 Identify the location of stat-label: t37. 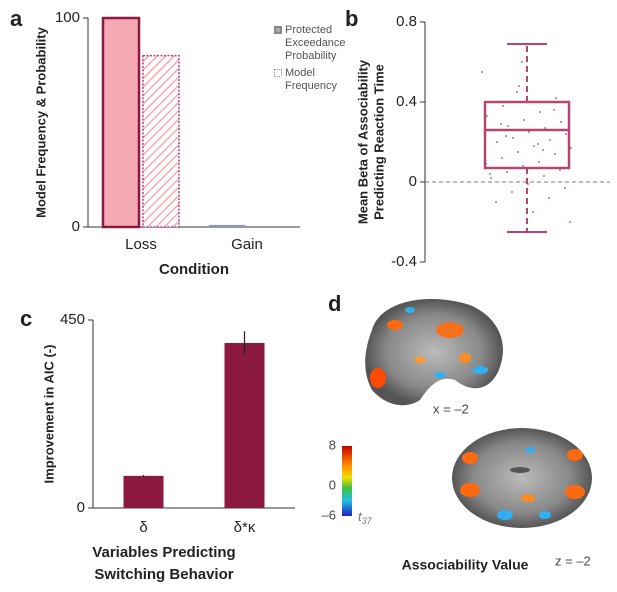
(365, 517).